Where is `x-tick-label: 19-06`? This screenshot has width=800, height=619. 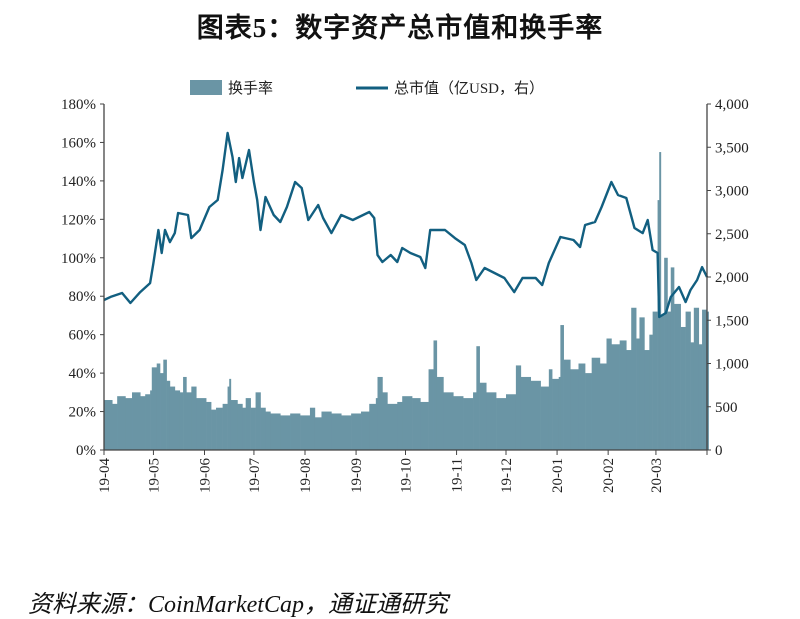 x-tick-label: 19-06 is located at coordinates (206, 475).